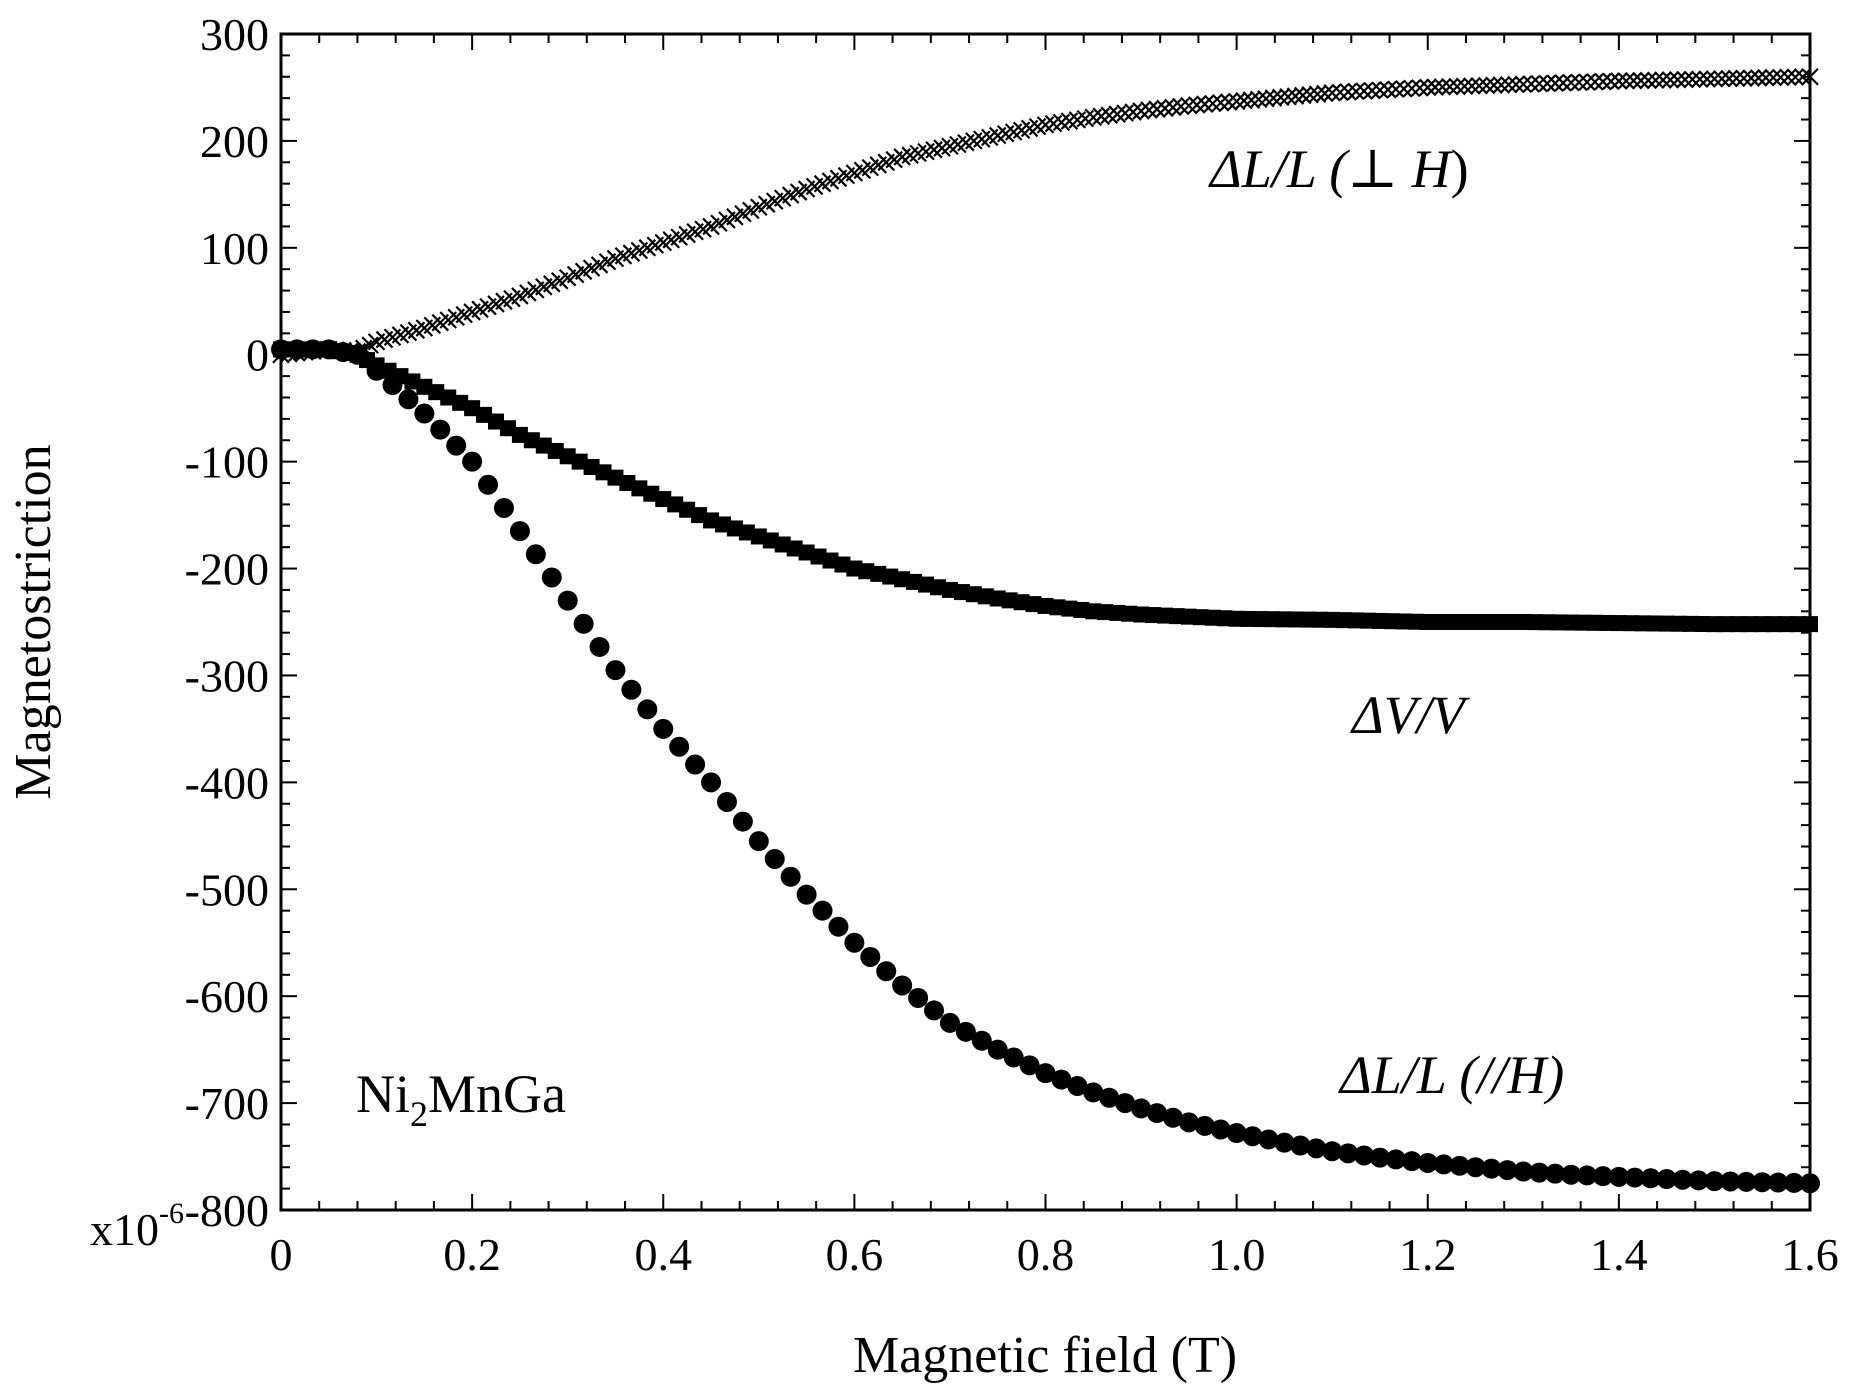  I want to click on y-tick-label: -200, so click(227, 569).